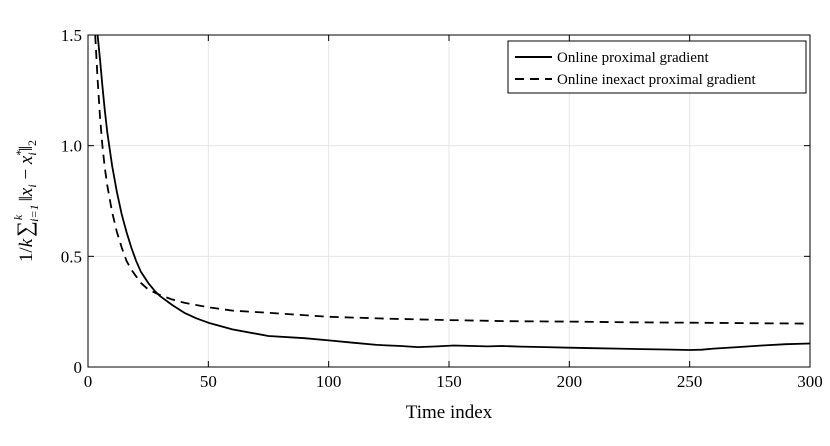 The width and height of the screenshot is (830, 446). What do you see at coordinates (71, 35) in the screenshot?
I see `y-tick-label: 1.5` at bounding box center [71, 35].